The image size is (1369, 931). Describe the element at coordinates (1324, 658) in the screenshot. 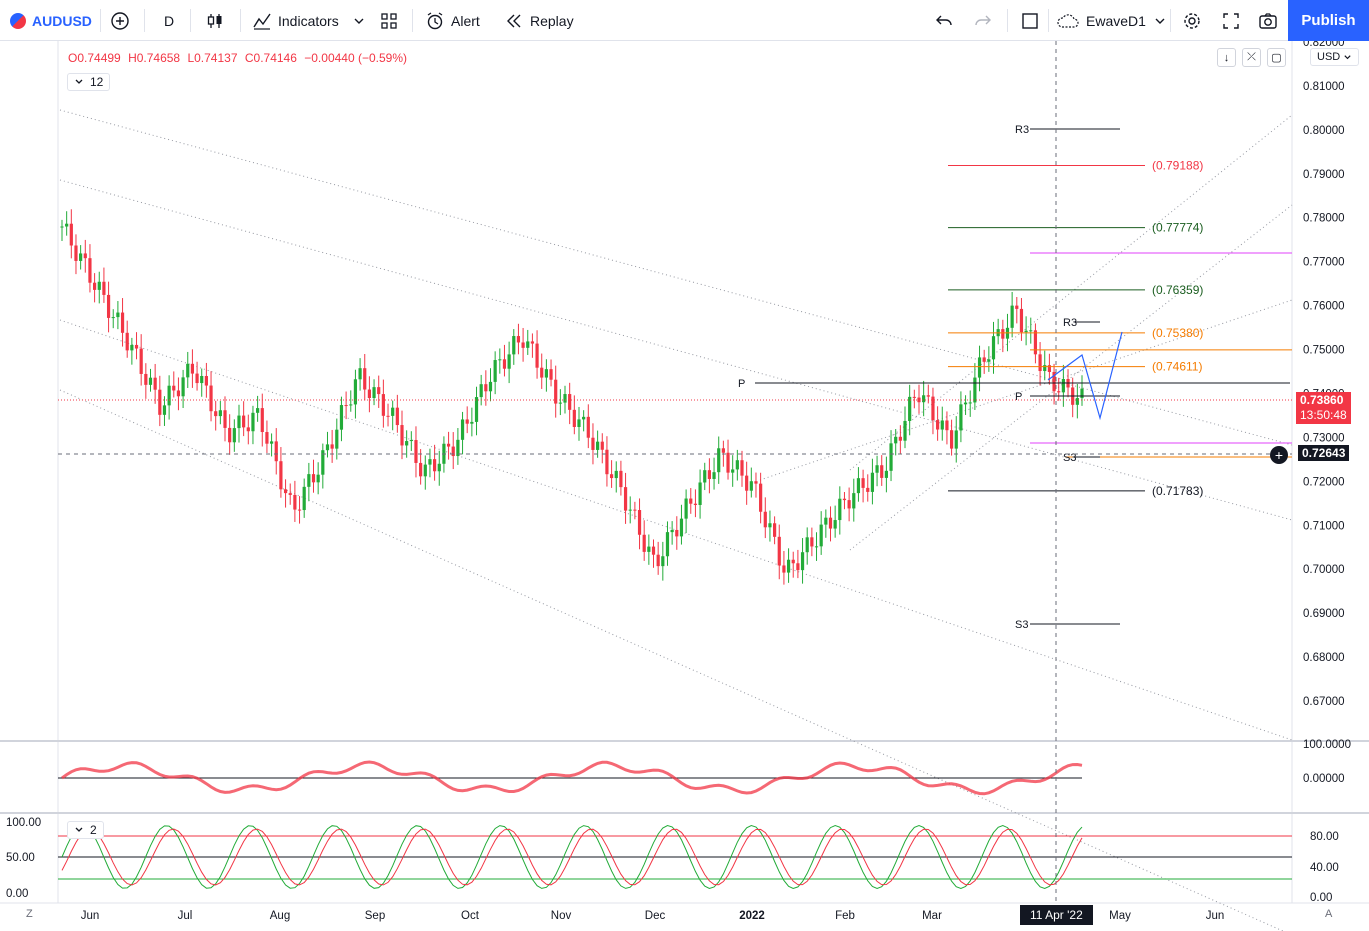

I see `price-tick-label: 0.68000` at that location.